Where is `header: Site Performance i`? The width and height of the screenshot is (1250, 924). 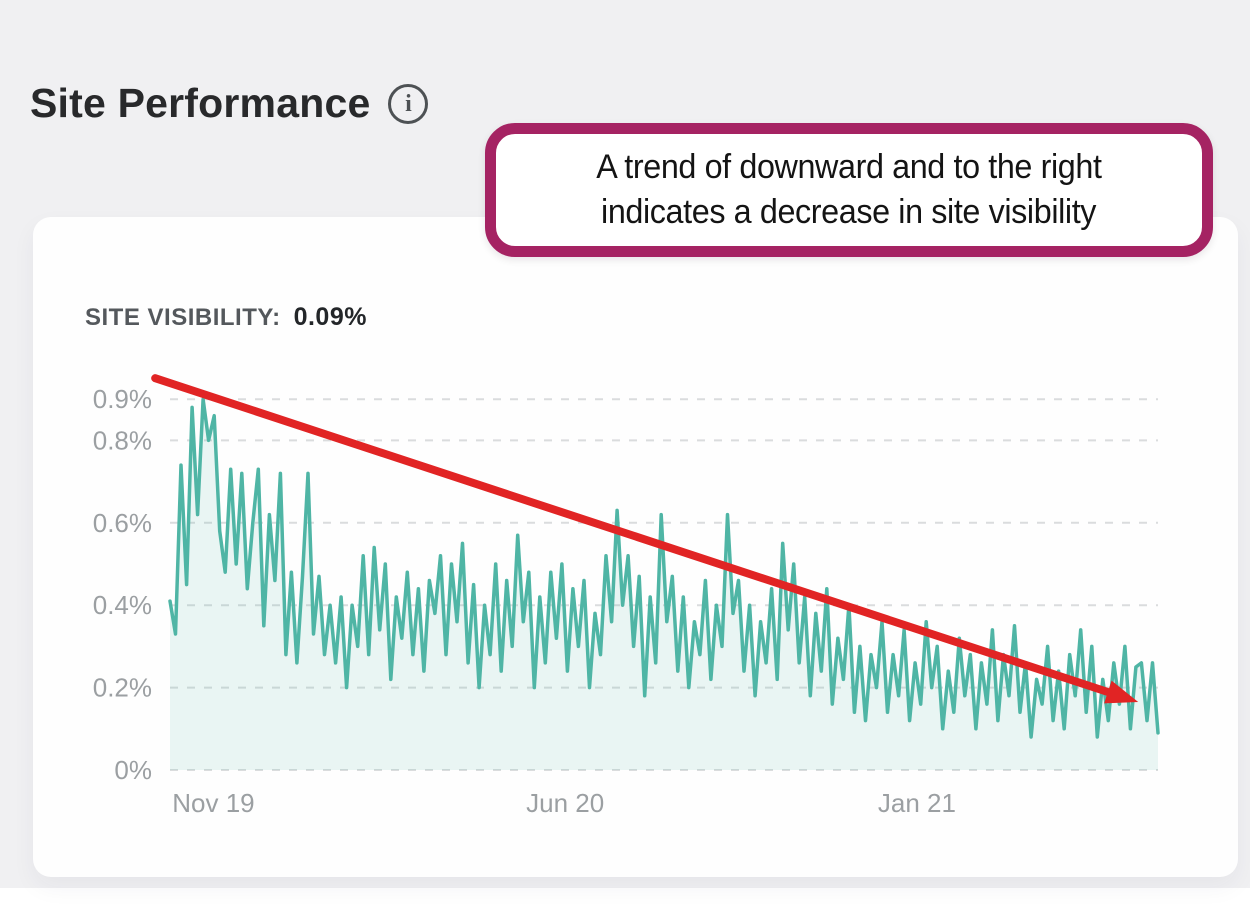 header: Site Performance i is located at coordinates (229, 103).